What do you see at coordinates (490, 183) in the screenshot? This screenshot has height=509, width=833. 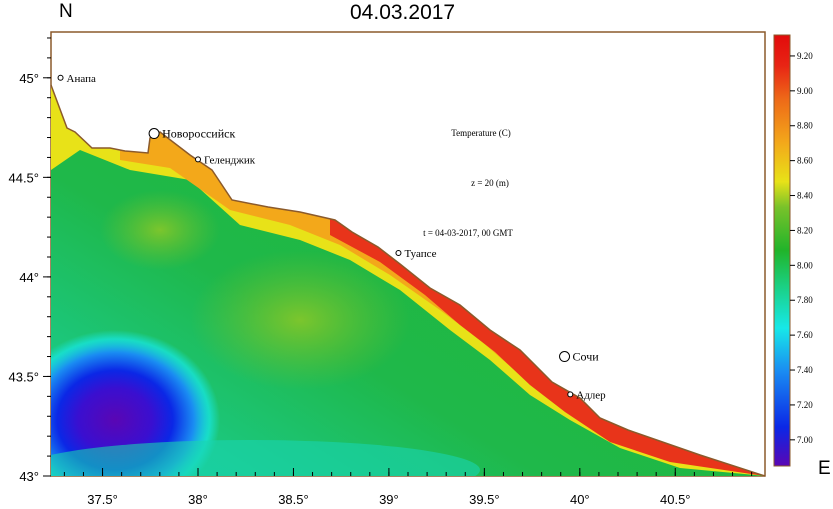 I see `depth-label: z = 20 (m)` at bounding box center [490, 183].